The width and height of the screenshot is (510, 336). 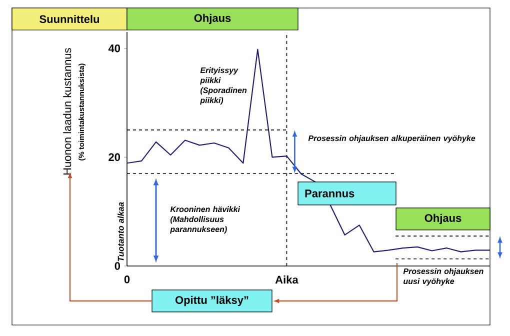 What do you see at coordinates (205, 220) in the screenshot?
I see `annotation: Krooninen hävikki (Mahdollisuus parannukseen)` at bounding box center [205, 220].